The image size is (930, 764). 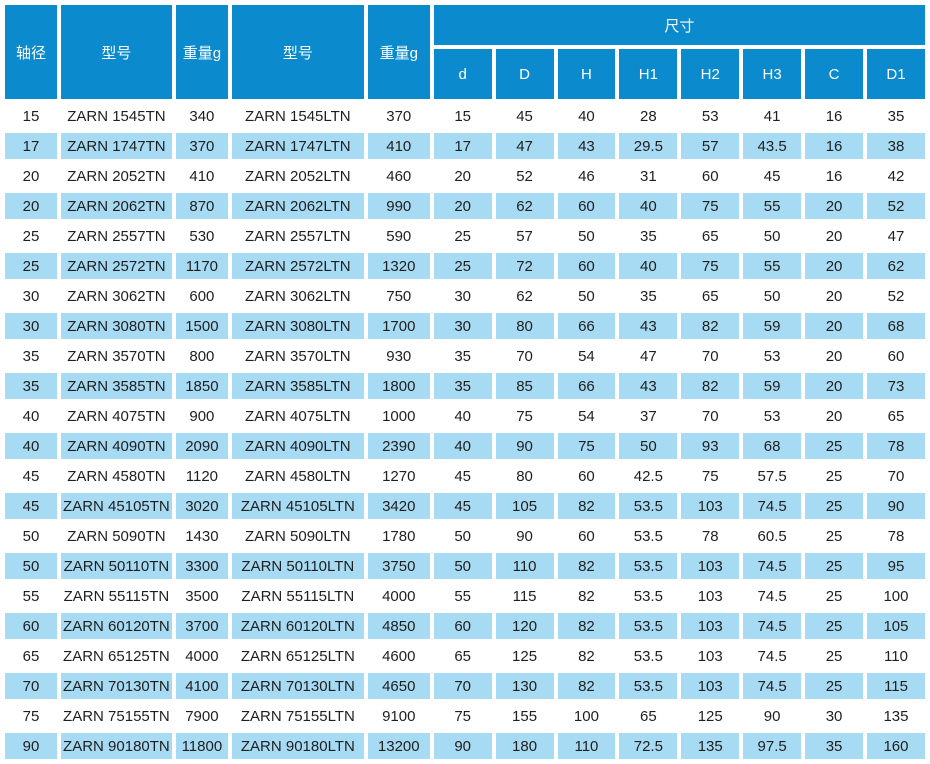 I want to click on cell-dim-H2: 65, so click(x=710, y=236).